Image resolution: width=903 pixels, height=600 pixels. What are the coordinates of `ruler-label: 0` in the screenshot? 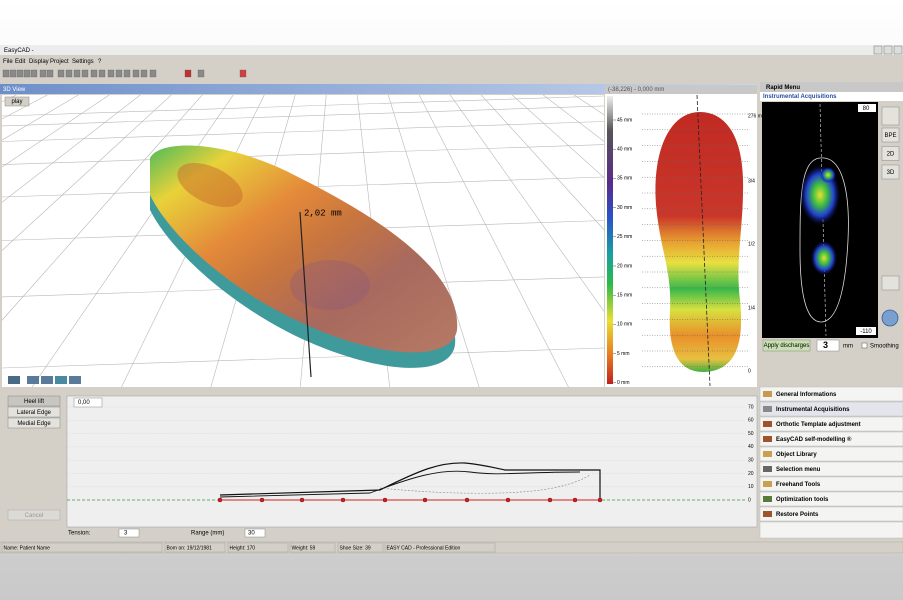 It's located at (749, 371).